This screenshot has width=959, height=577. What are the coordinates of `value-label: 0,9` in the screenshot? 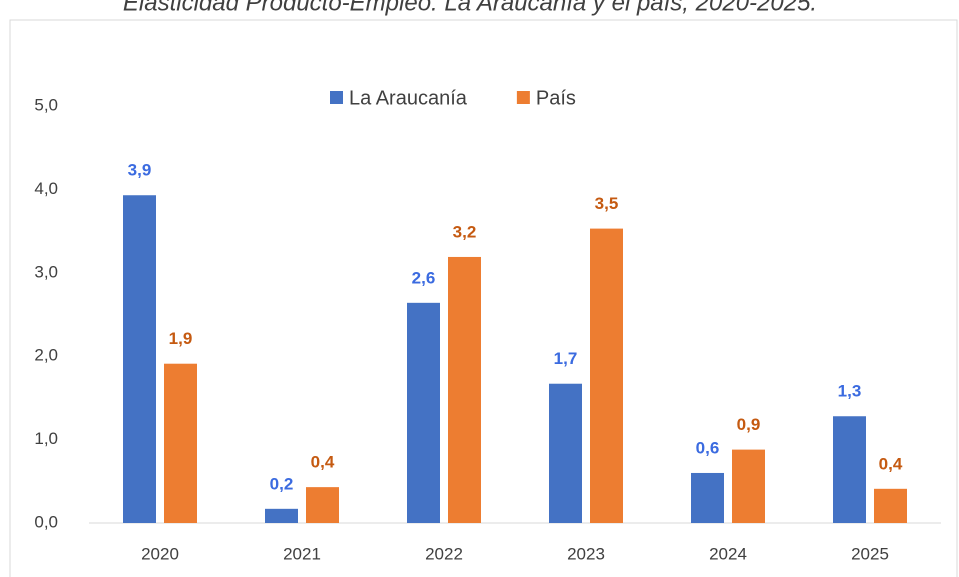 It's located at (749, 424).